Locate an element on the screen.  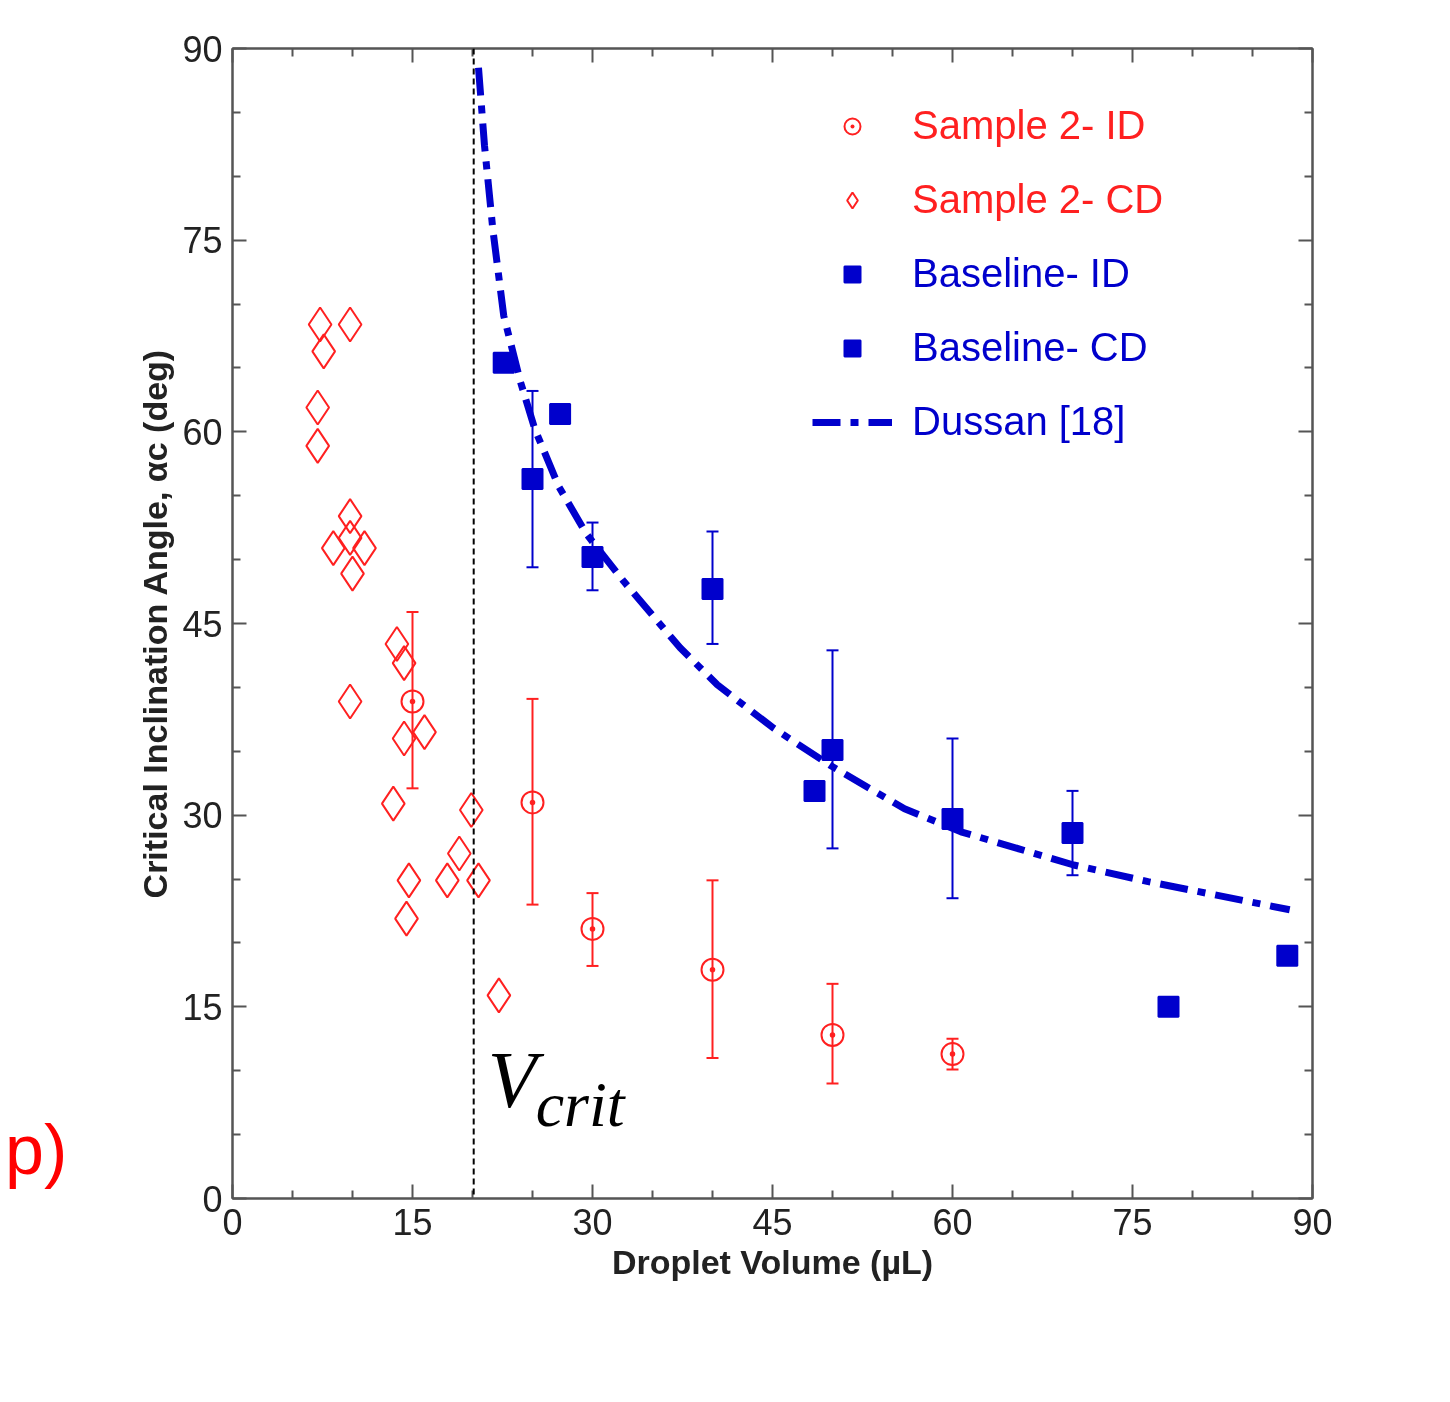
y-tick-label: 75 is located at coordinates (202, 241).